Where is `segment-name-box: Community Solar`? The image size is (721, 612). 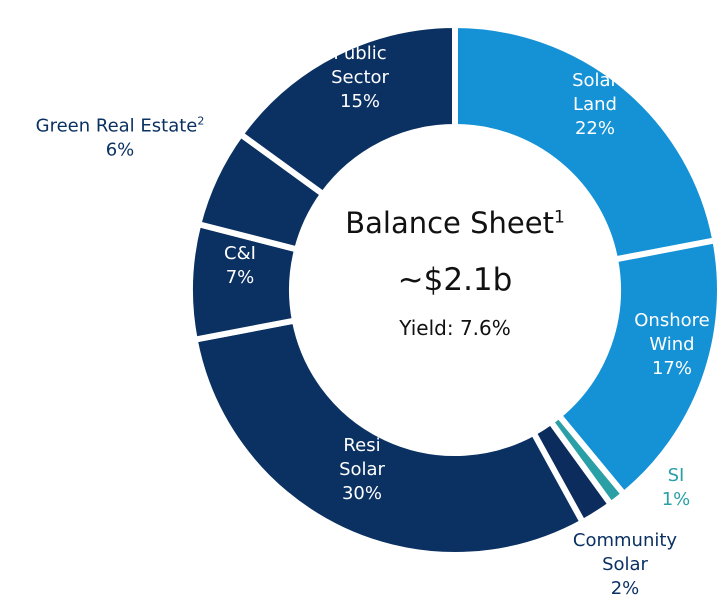 segment-name-box: Community Solar is located at coordinates (625, 553).